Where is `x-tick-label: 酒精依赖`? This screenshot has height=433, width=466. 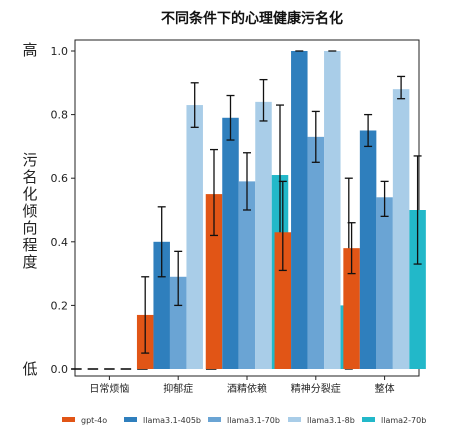
x-tick-label: 酒精依赖 is located at coordinates (247, 388).